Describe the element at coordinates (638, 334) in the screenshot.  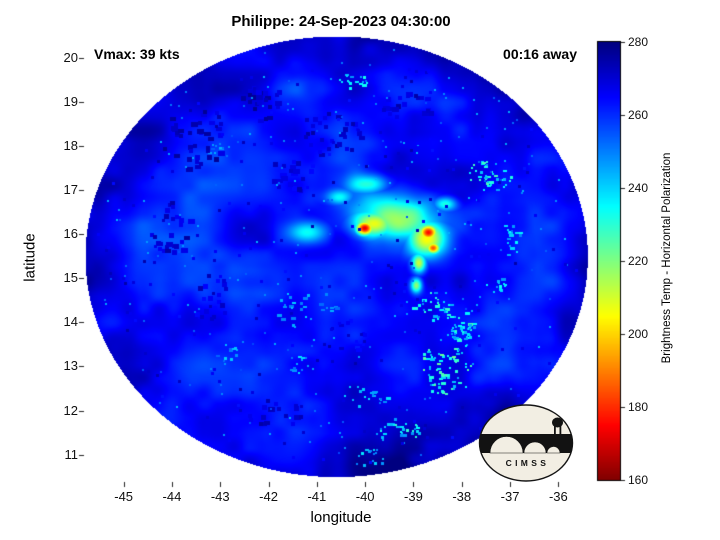
I see `colorbar-tick-label: 200` at that location.